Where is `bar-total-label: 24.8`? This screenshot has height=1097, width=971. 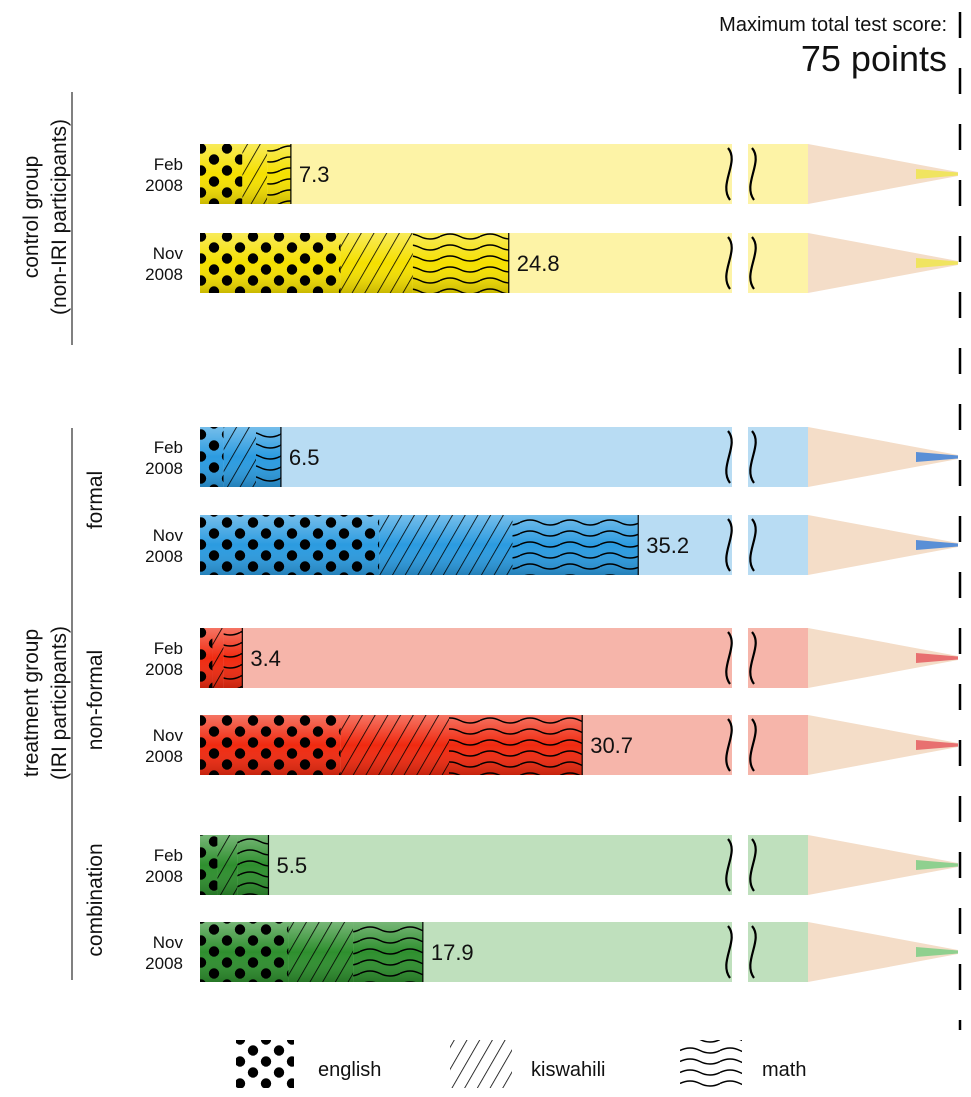
bar-total-label: 24.8 is located at coordinates (538, 263).